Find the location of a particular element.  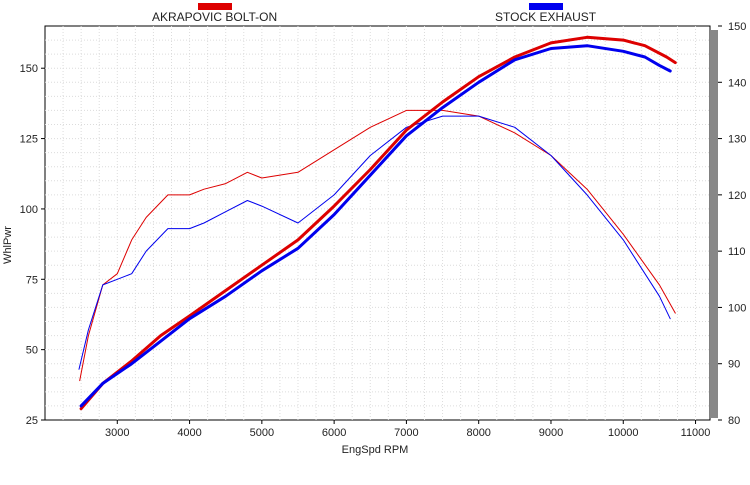

x-tick-label: 10000 is located at coordinates (623, 433).